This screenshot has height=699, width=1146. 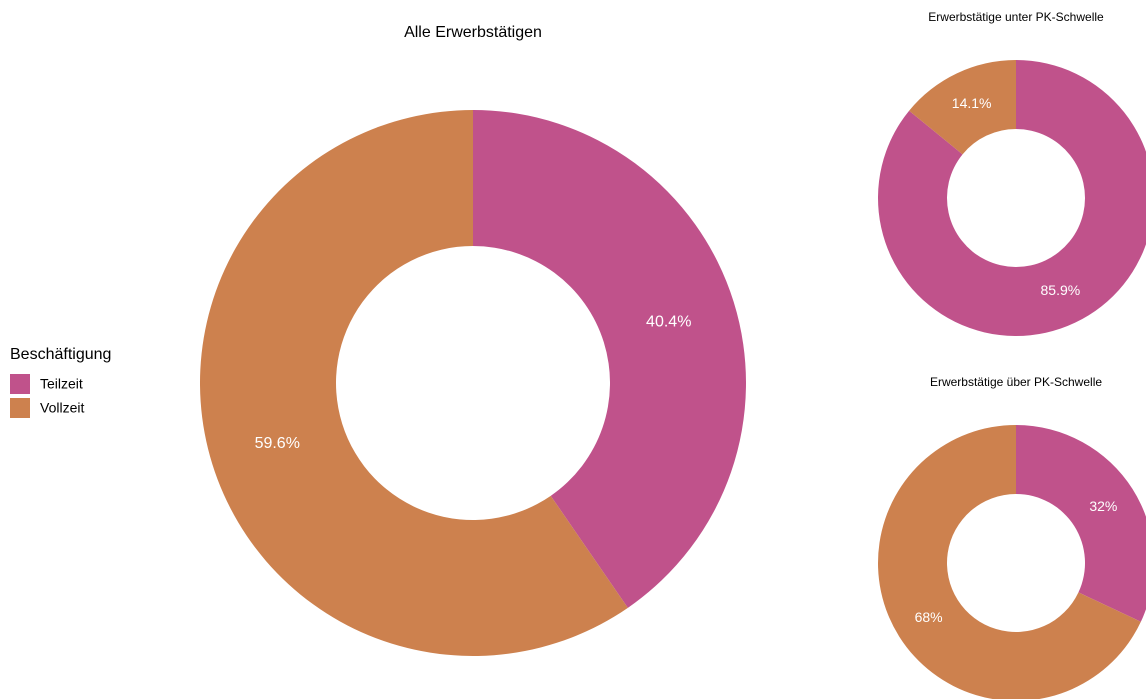 I want to click on data-label: 32%, so click(x=1103, y=506).